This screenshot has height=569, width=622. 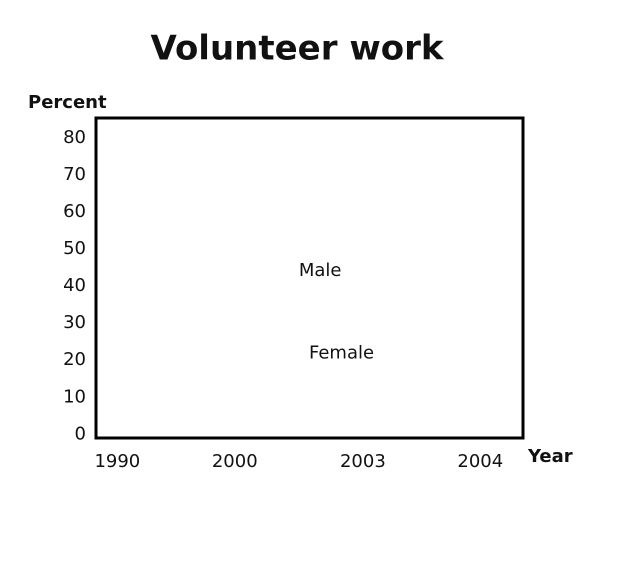 I want to click on series-label: Male, so click(x=320, y=270).